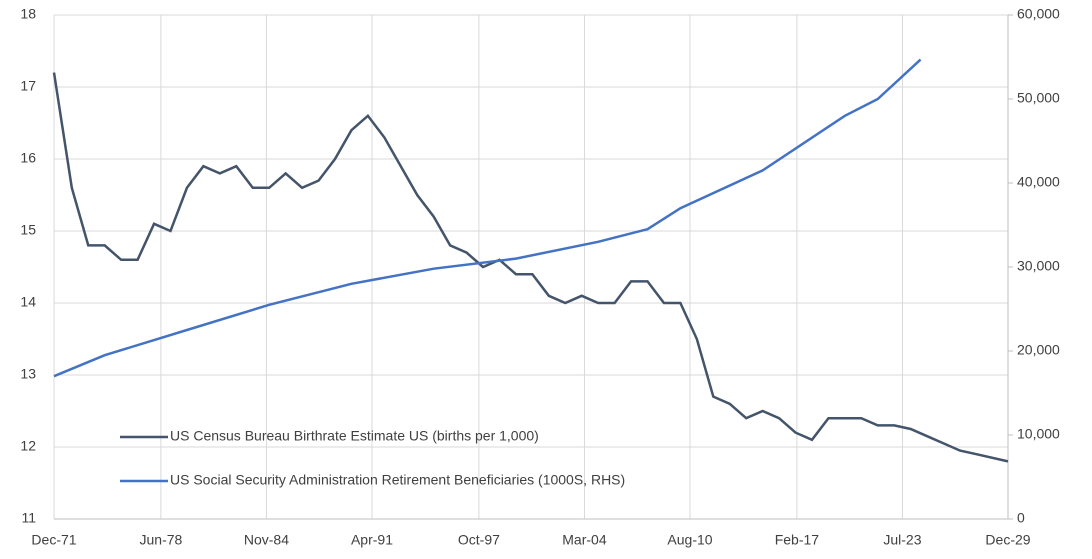 This screenshot has width=1092, height=559. I want to click on y-tick-label: 18, so click(28, 14).